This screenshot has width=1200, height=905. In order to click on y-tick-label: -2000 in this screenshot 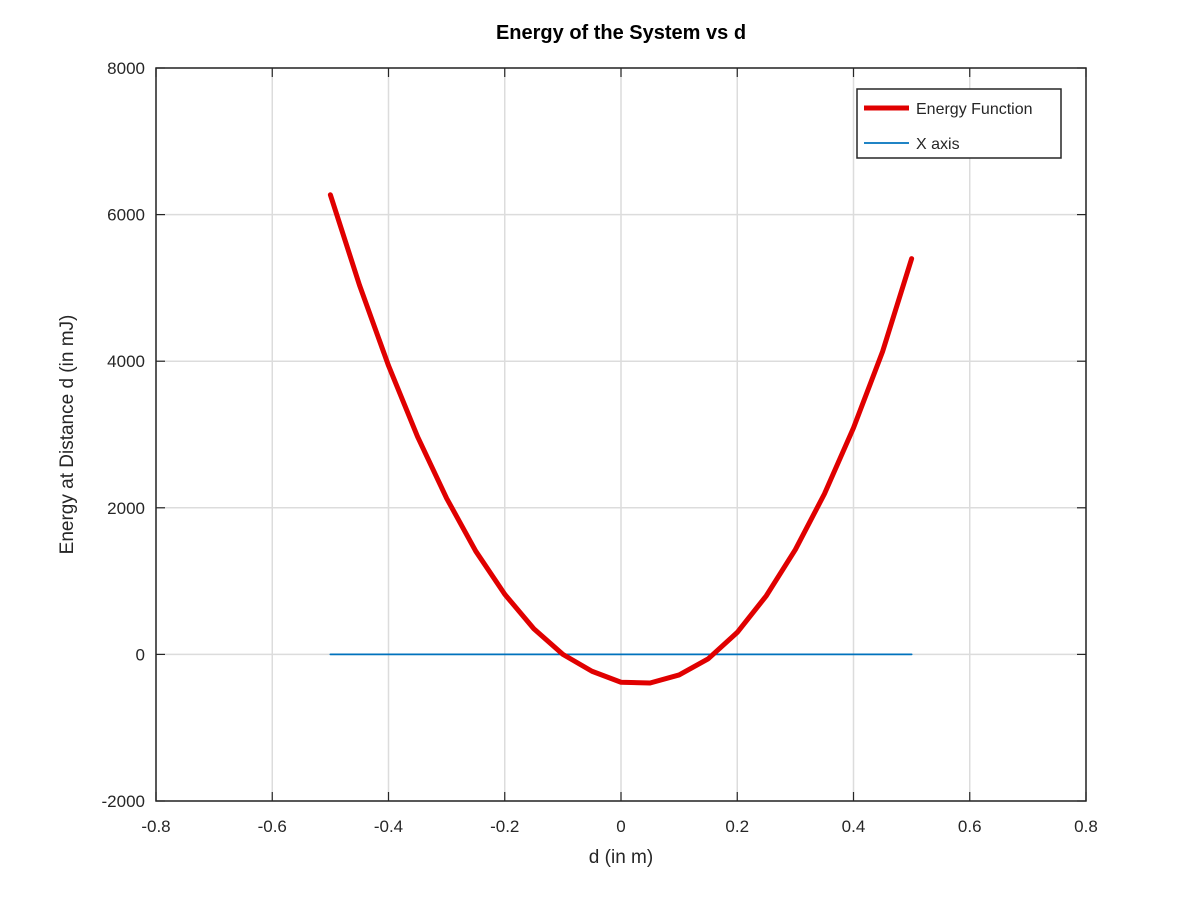, I will do `click(123, 801)`.